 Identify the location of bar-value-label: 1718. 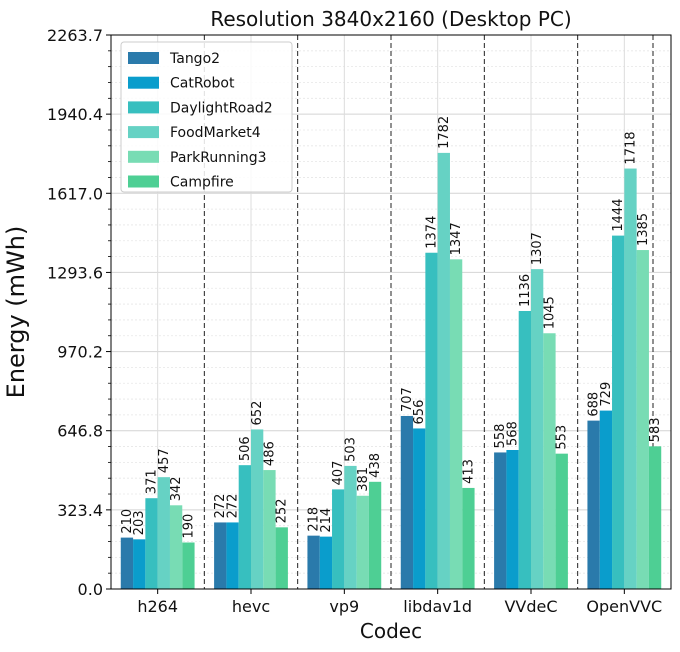
(630, 147).